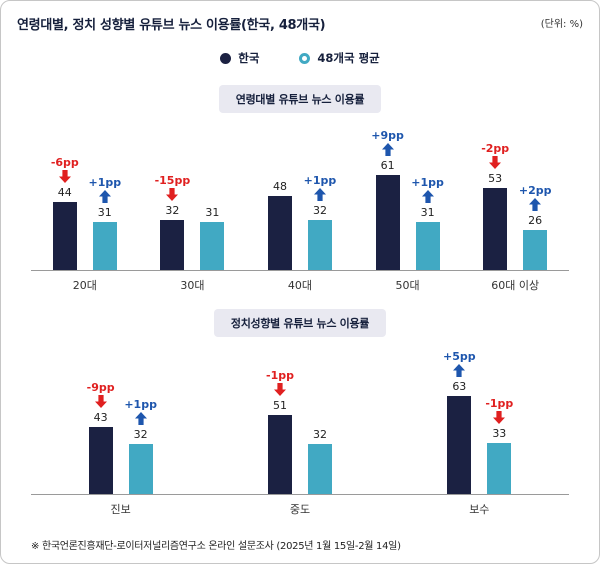 The image size is (600, 564). I want to click on bar-column-average: 31, so click(212, 237).